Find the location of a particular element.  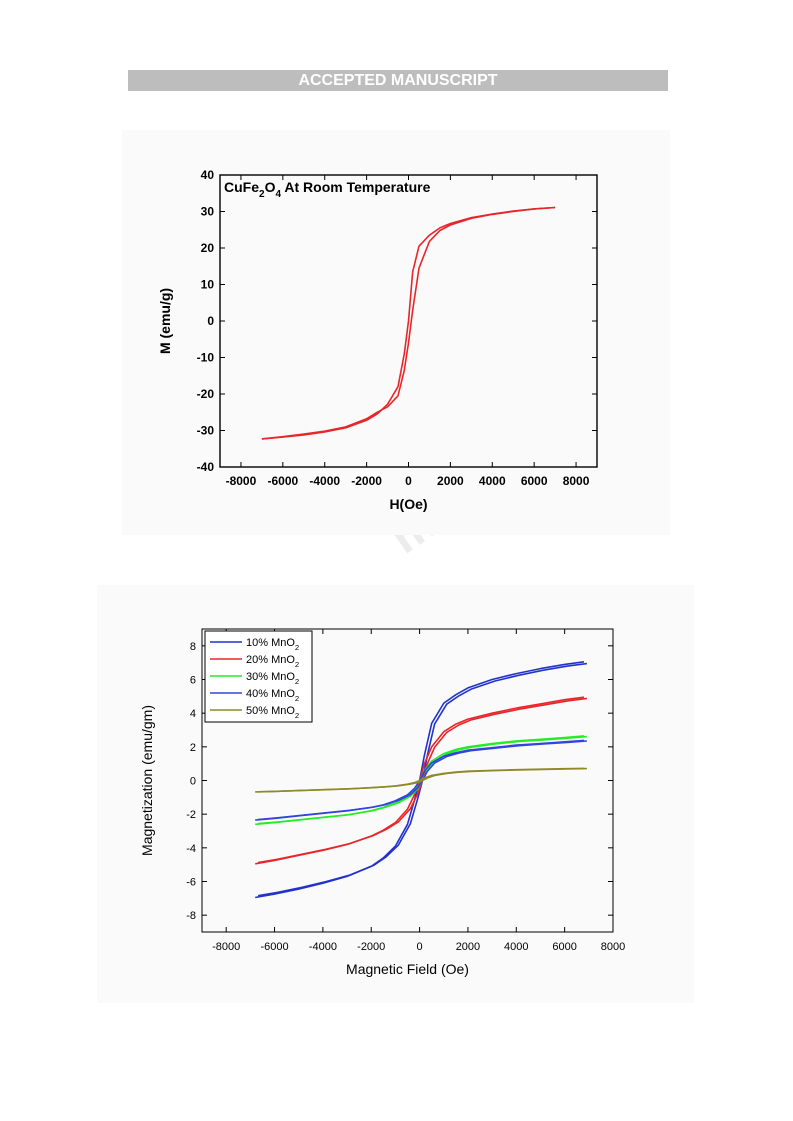

y-tick-label: -20 is located at coordinates (206, 394).